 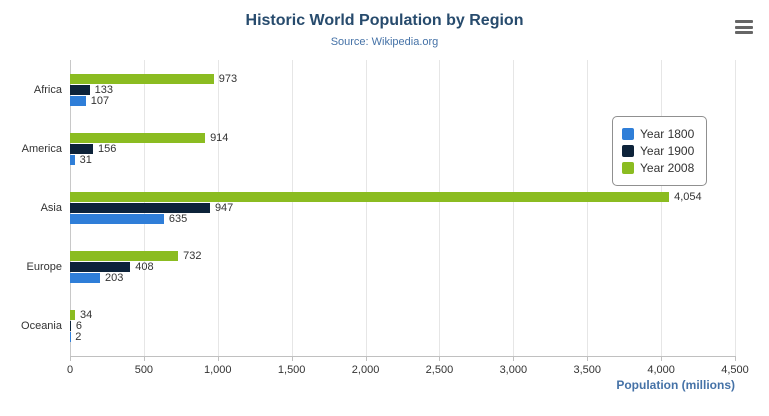 What do you see at coordinates (86, 315) in the screenshot?
I see `bar-value-year-2008-oceania: 34` at bounding box center [86, 315].